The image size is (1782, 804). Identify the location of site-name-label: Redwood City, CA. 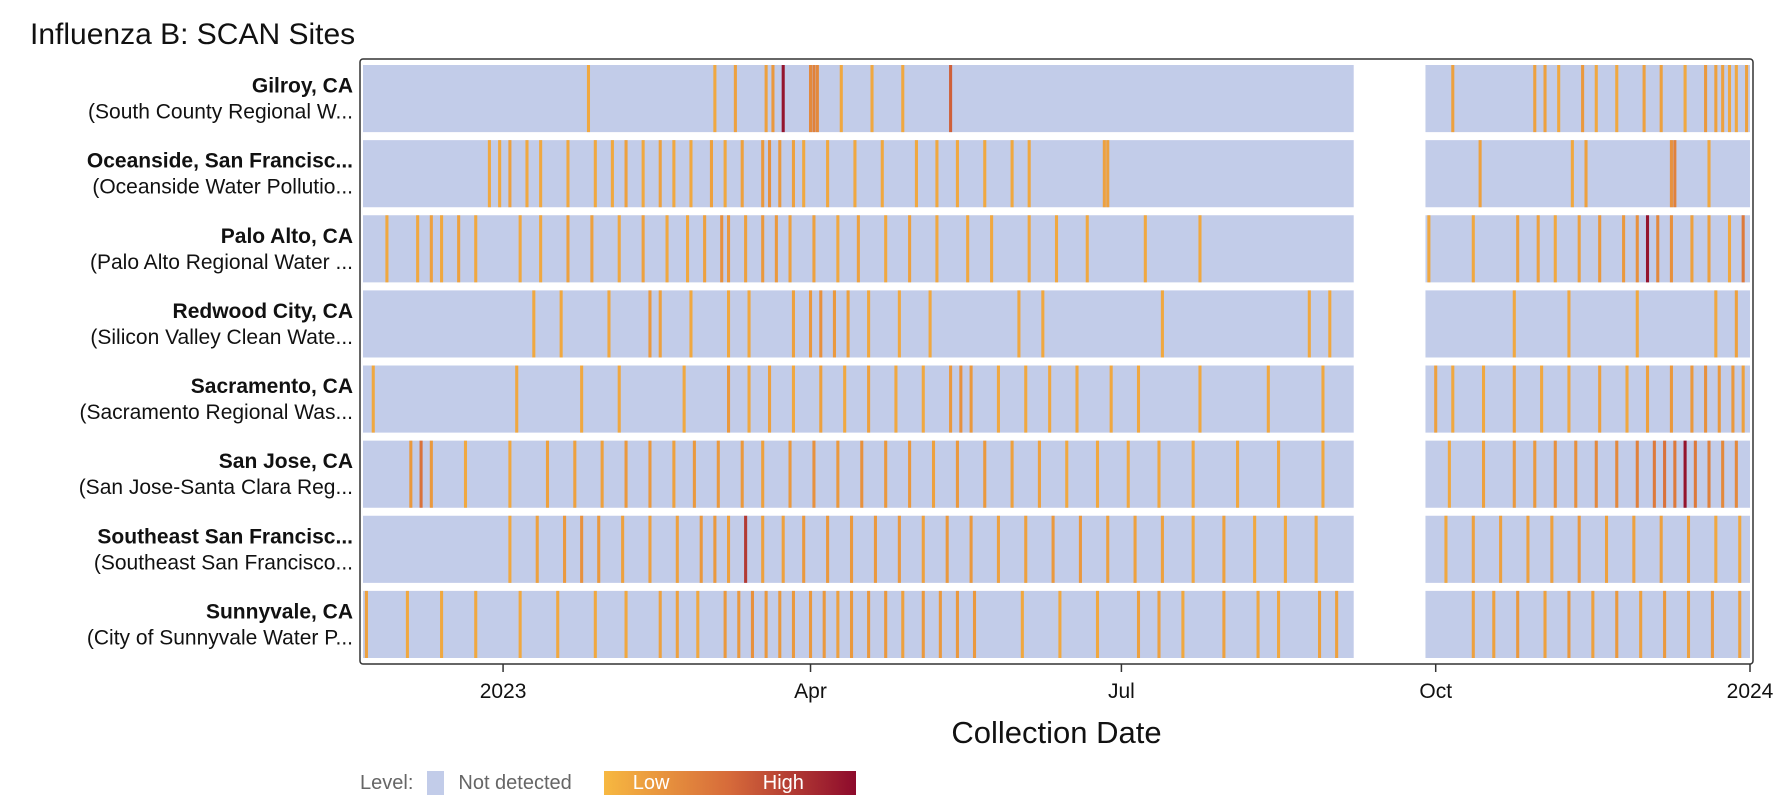
(263, 311).